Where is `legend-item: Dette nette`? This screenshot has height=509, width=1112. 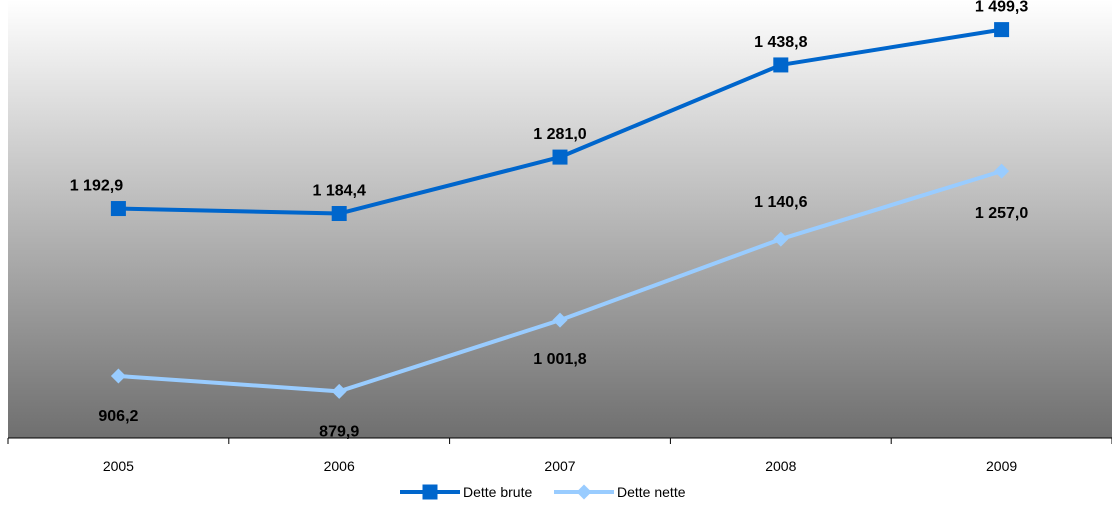
legend-item: Dette nette is located at coordinates (620, 492).